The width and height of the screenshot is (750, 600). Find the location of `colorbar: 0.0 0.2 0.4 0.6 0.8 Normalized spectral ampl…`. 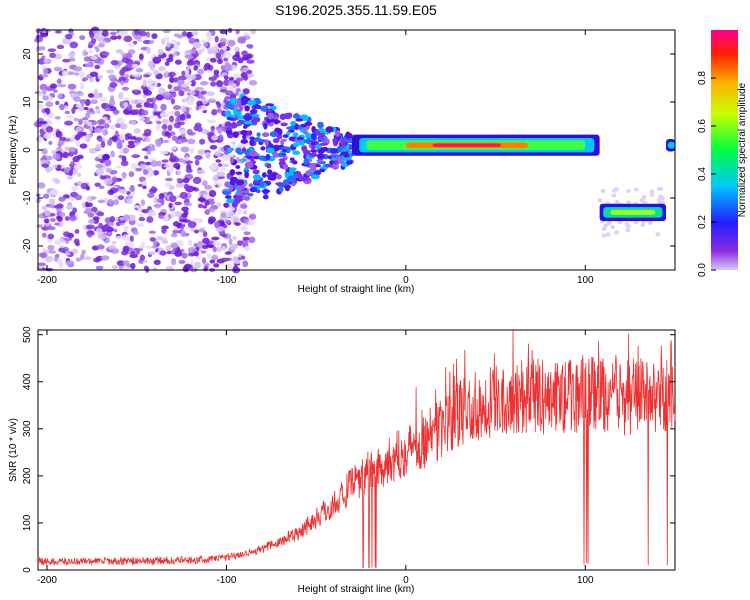

colorbar: 0.0 0.2 0.4 0.6 0.8 Normalized spectral ampl… is located at coordinates (722, 153).